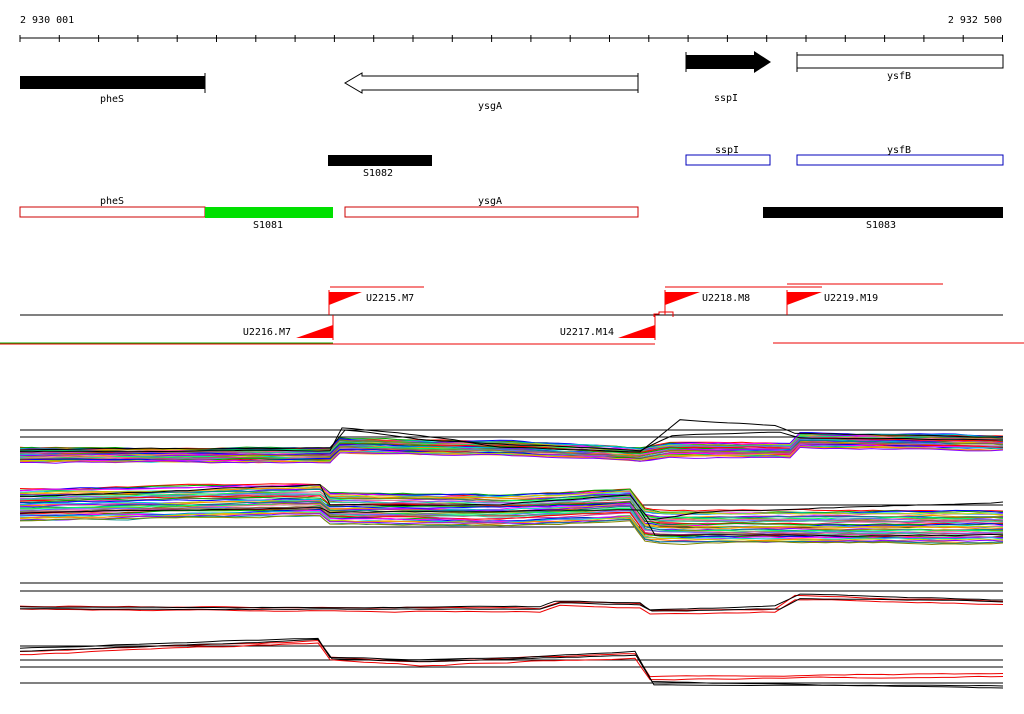 The width and height of the screenshot is (1024, 714). What do you see at coordinates (269, 212) in the screenshot?
I see `segment-S1081-bar` at bounding box center [269, 212].